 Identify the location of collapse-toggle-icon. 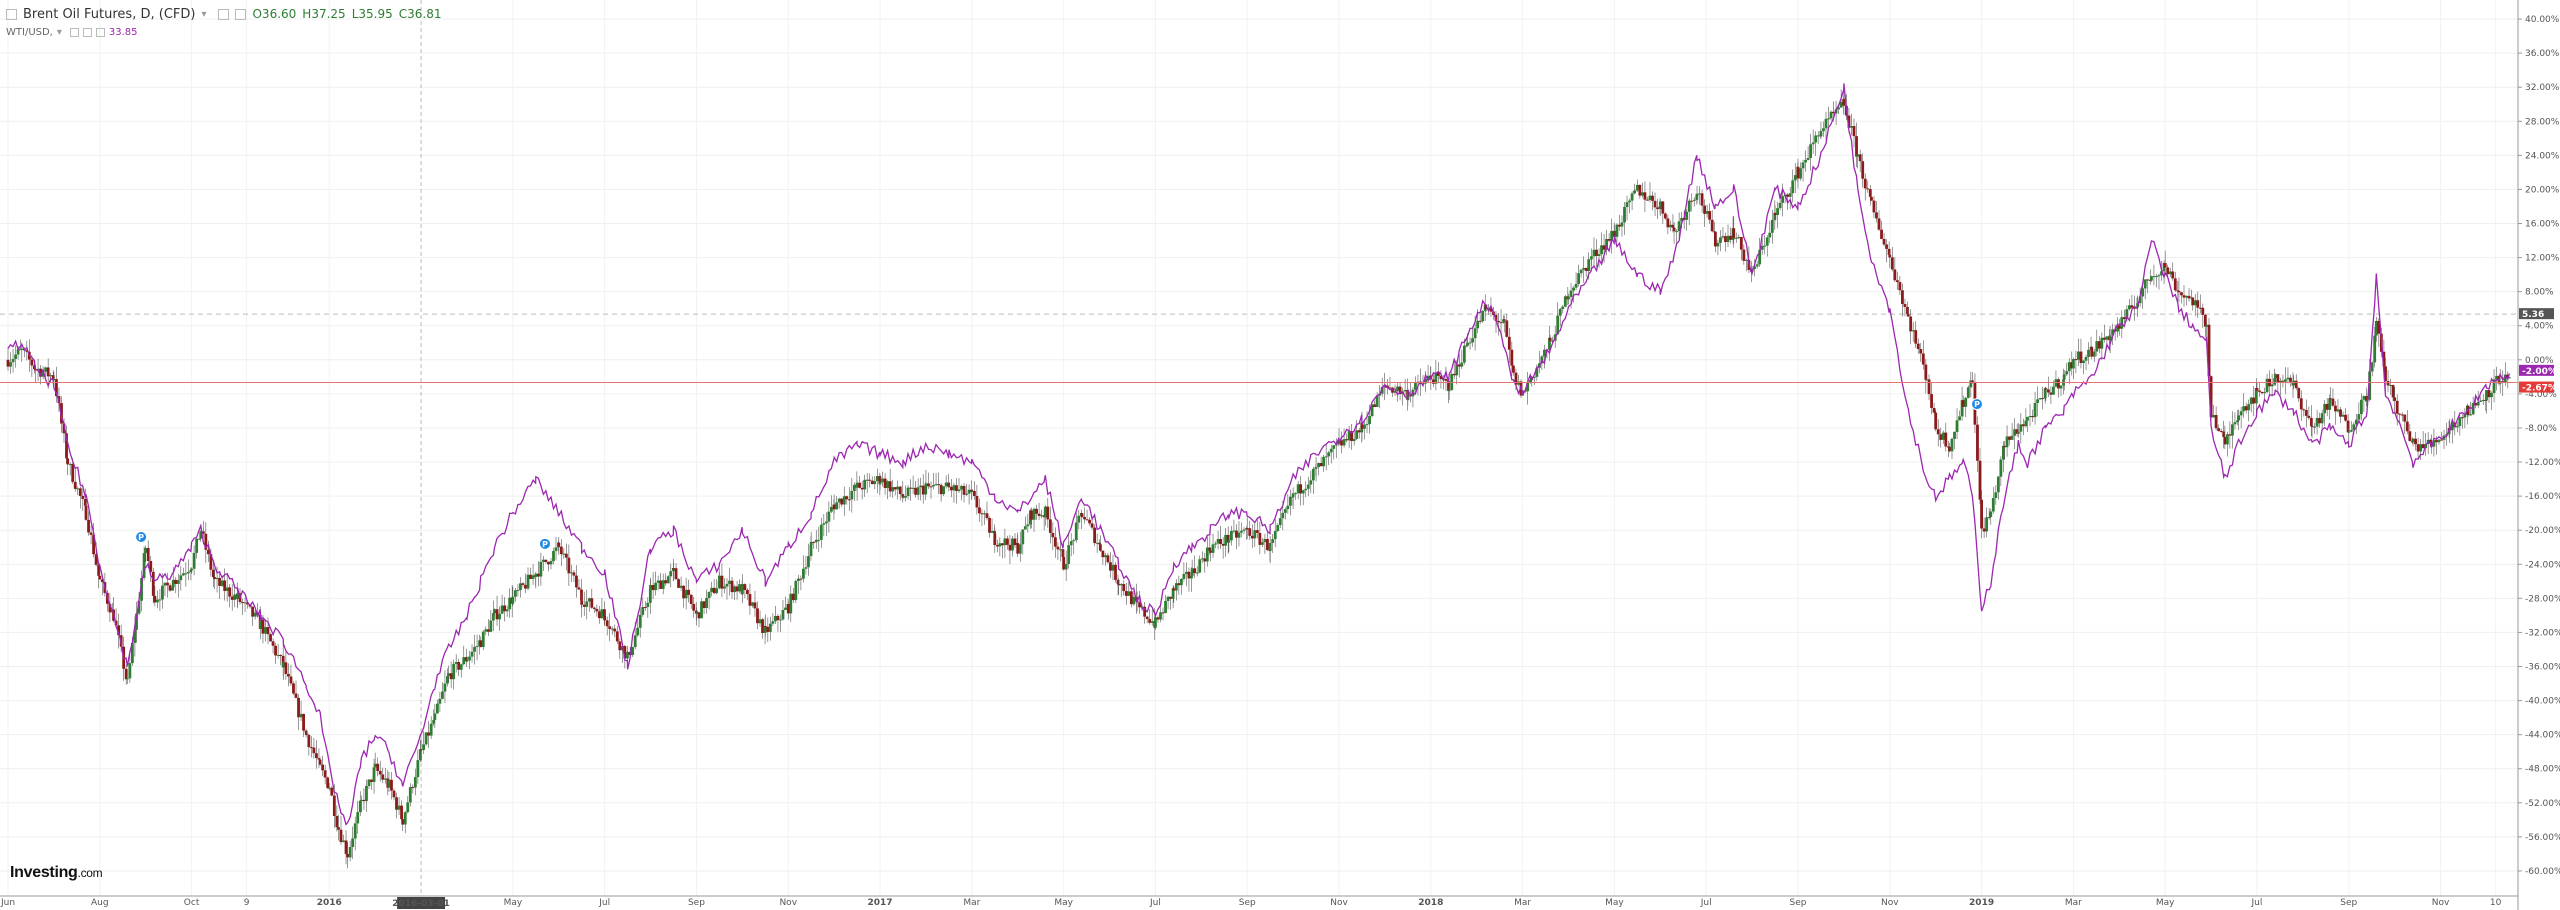
(11, 14).